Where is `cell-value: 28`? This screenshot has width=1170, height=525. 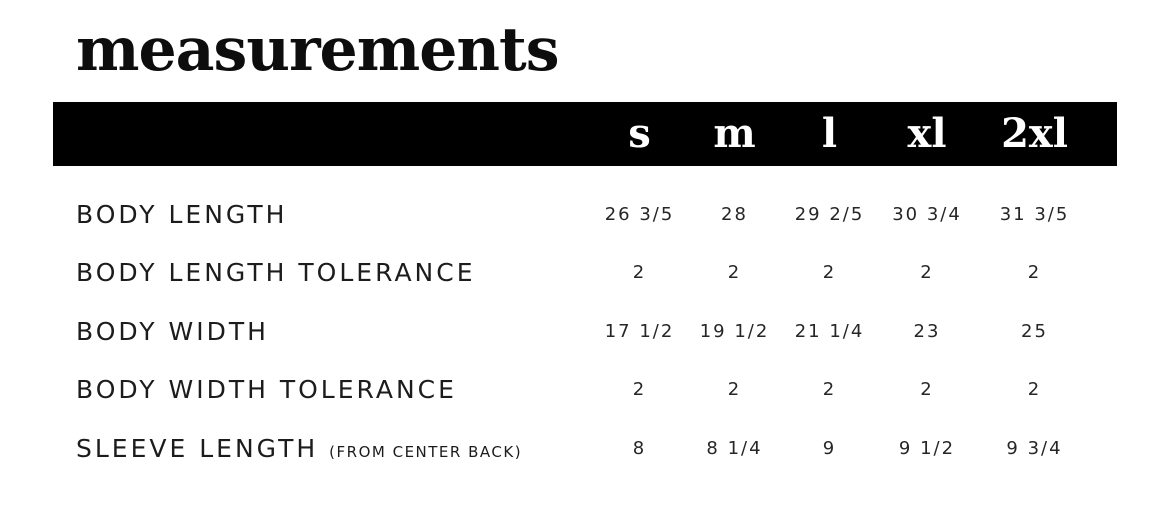 cell-value: 28 is located at coordinates (734, 214).